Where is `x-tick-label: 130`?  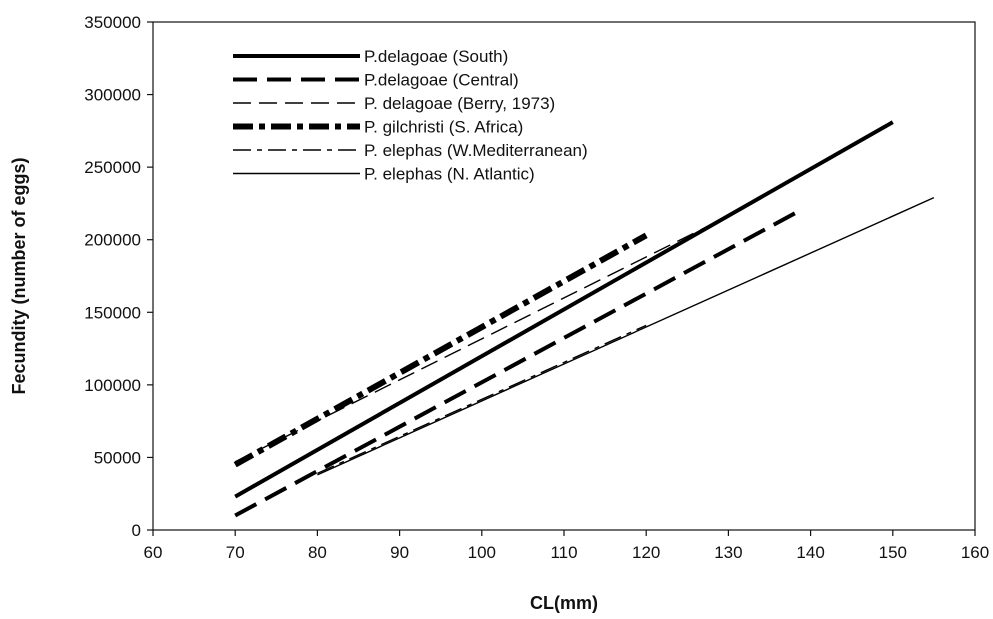 x-tick-label: 130 is located at coordinates (728, 552).